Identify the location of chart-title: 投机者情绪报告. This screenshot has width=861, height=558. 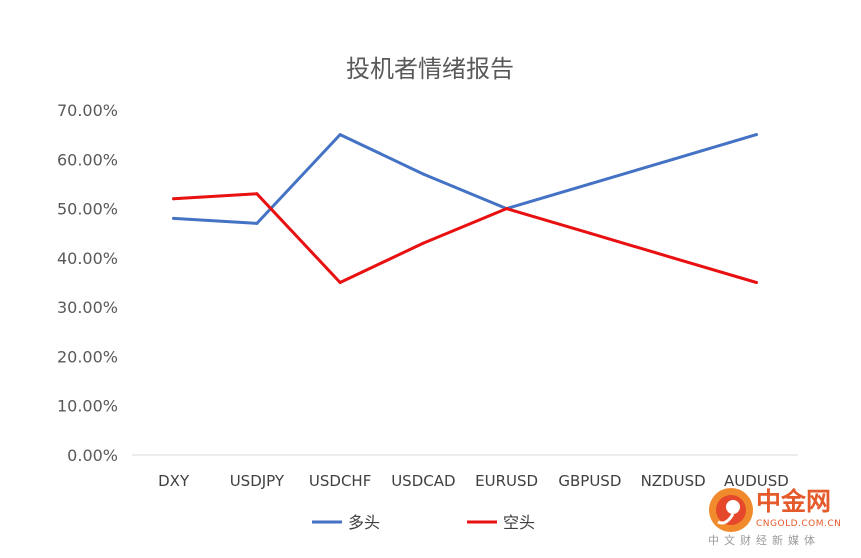
(430, 69).